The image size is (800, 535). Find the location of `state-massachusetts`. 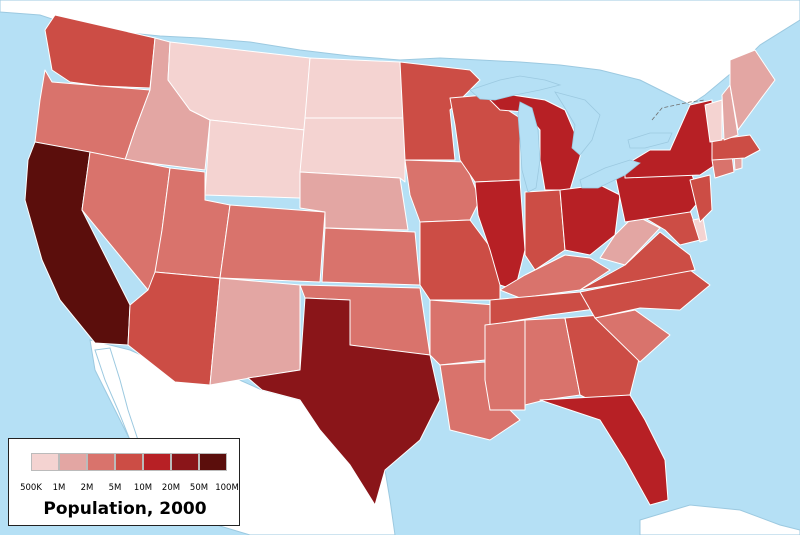

state-massachusetts is located at coordinates (736, 147).